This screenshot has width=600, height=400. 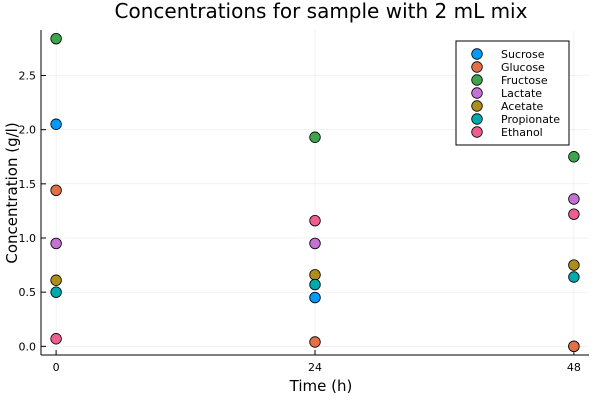 I want to click on legend-marker-propionate, so click(x=477, y=119).